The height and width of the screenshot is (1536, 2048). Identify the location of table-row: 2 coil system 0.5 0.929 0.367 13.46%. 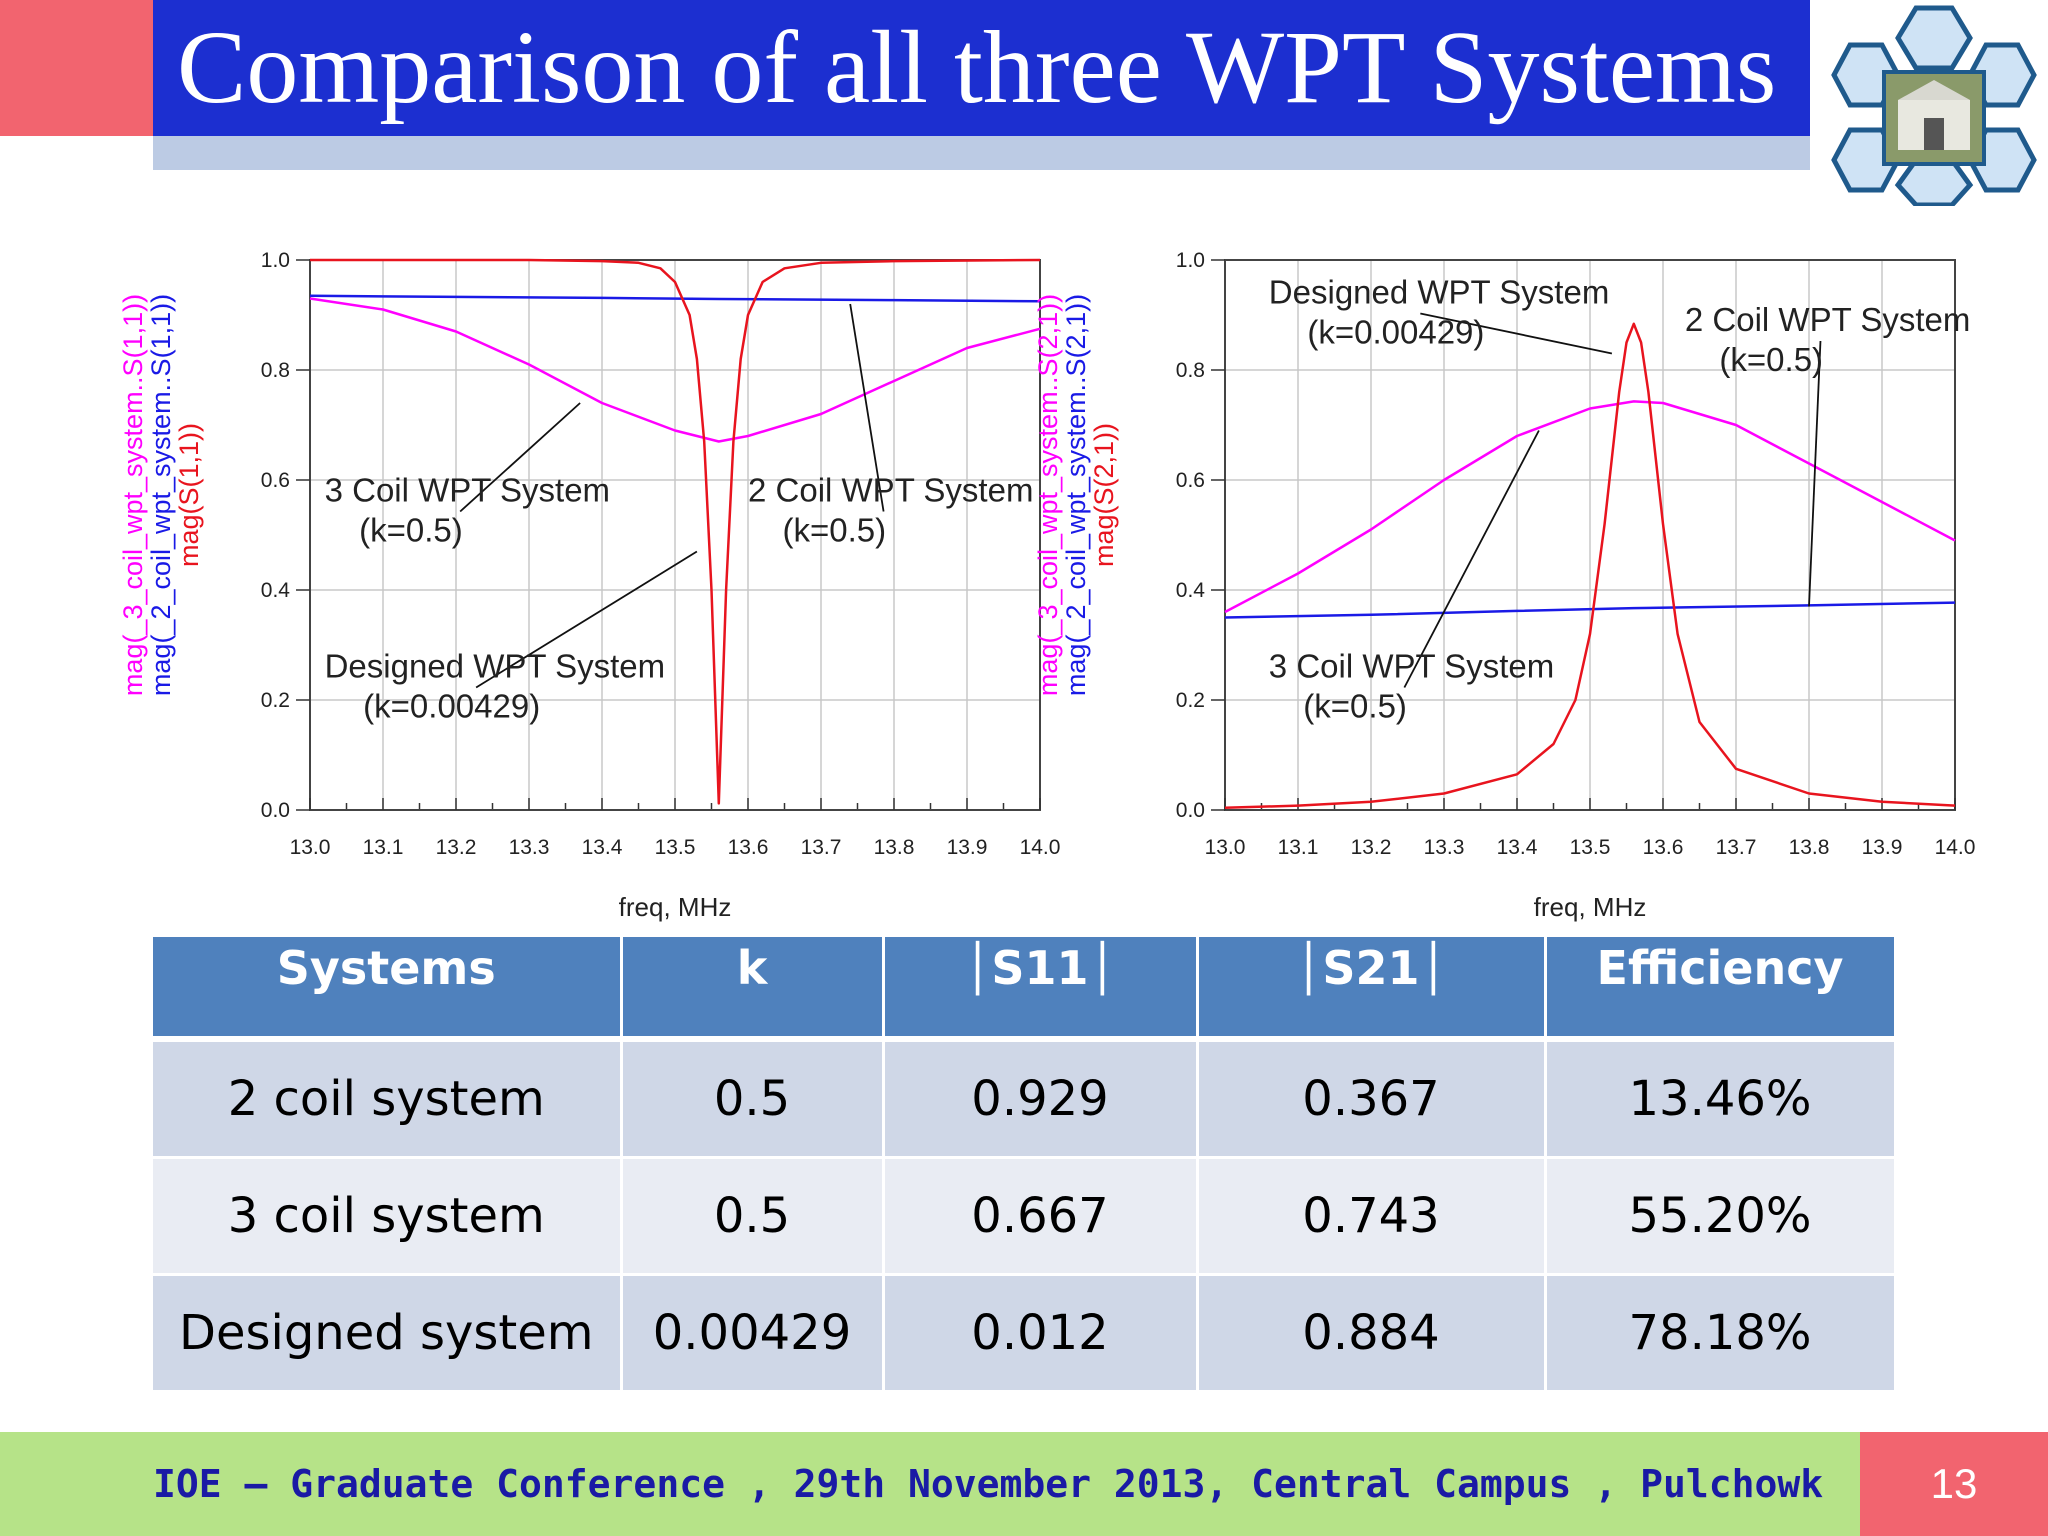
(1025, 1099).